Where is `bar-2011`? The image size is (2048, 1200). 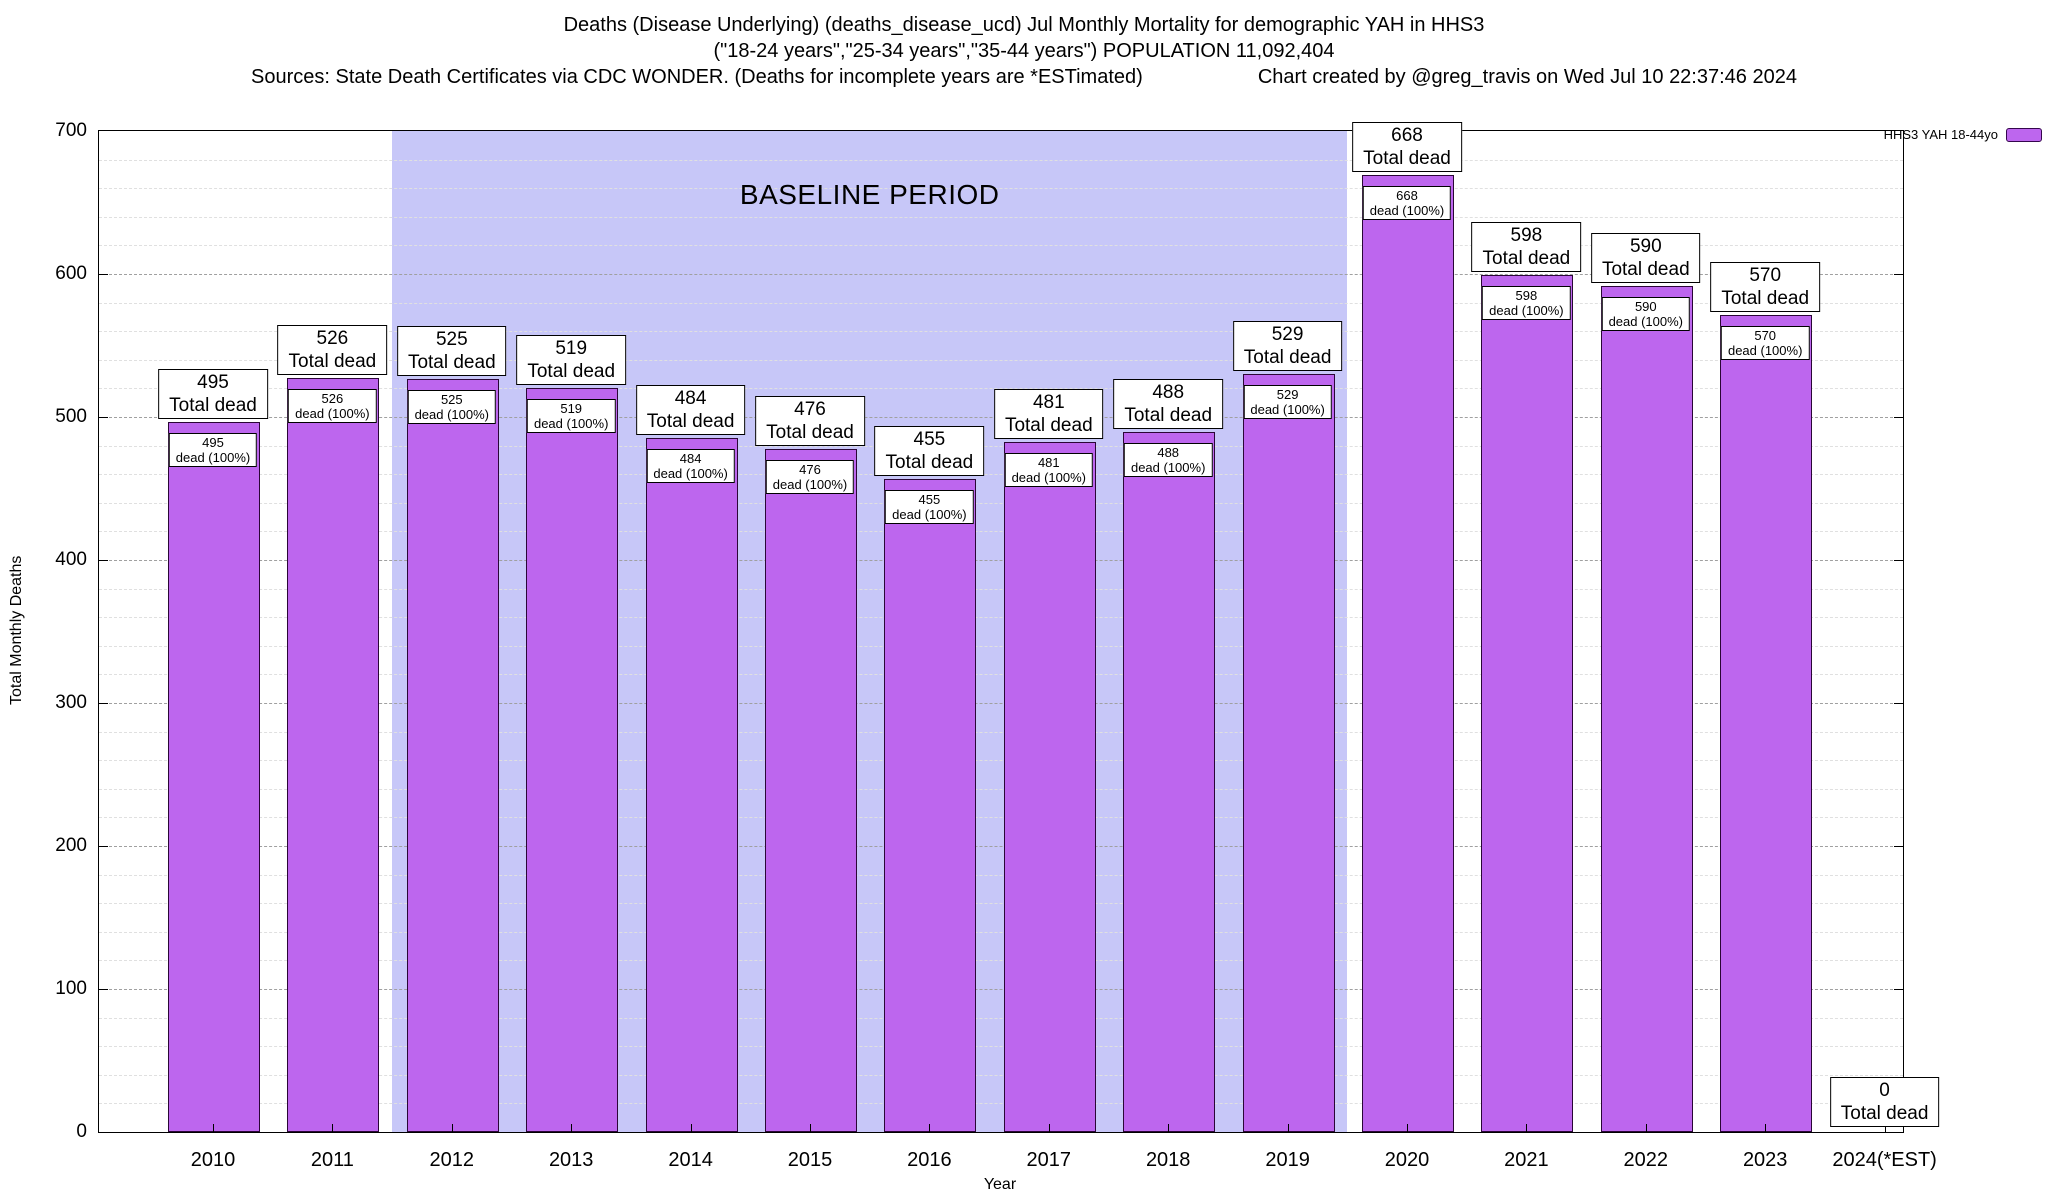 bar-2011 is located at coordinates (333, 754).